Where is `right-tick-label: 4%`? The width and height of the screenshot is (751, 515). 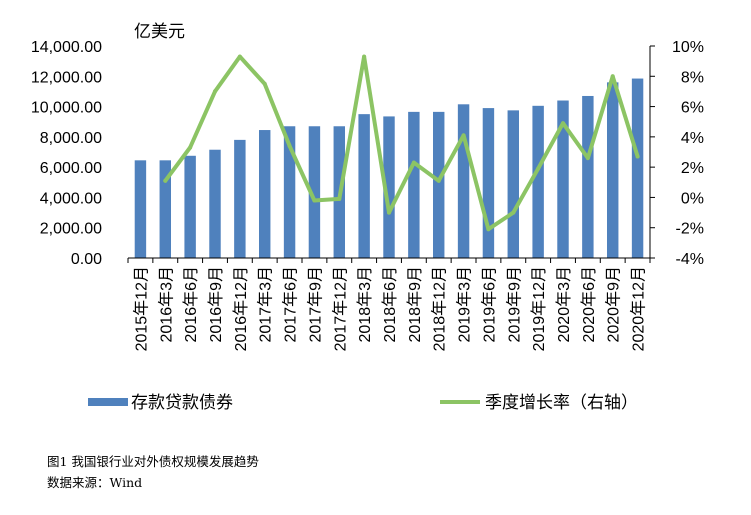 right-tick-label: 4% is located at coordinates (692, 138).